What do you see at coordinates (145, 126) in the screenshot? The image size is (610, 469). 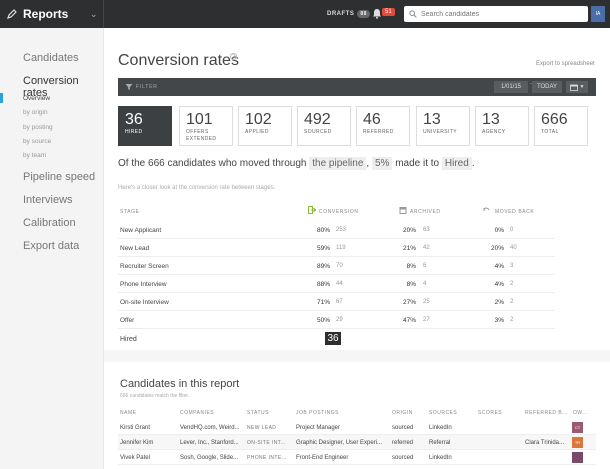 I see `stat-card-hired: 36 HIRED` at bounding box center [145, 126].